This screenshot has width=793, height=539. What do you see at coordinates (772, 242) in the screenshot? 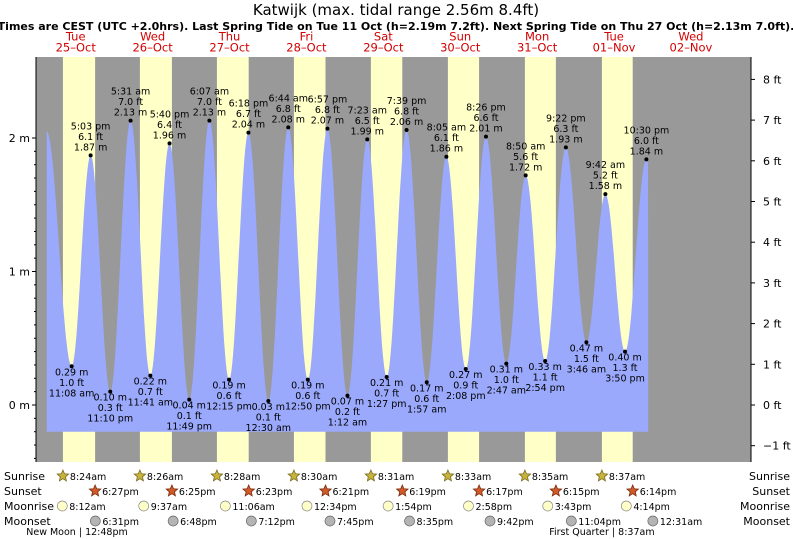
I see `right-tick-label: 4 ft` at bounding box center [772, 242].